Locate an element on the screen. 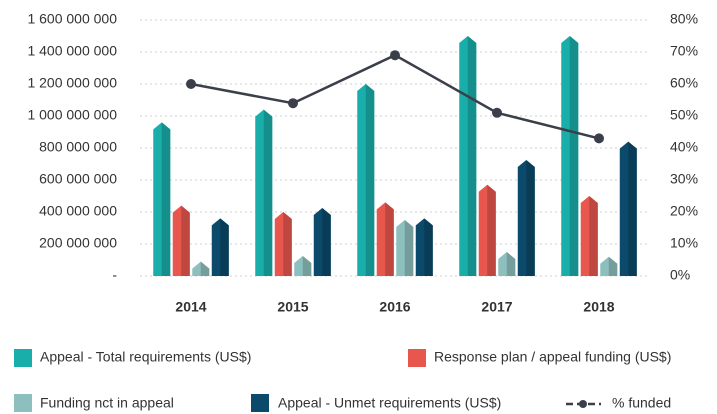 The width and height of the screenshot is (717, 414). y2-tick-label: 20% is located at coordinates (684, 211).